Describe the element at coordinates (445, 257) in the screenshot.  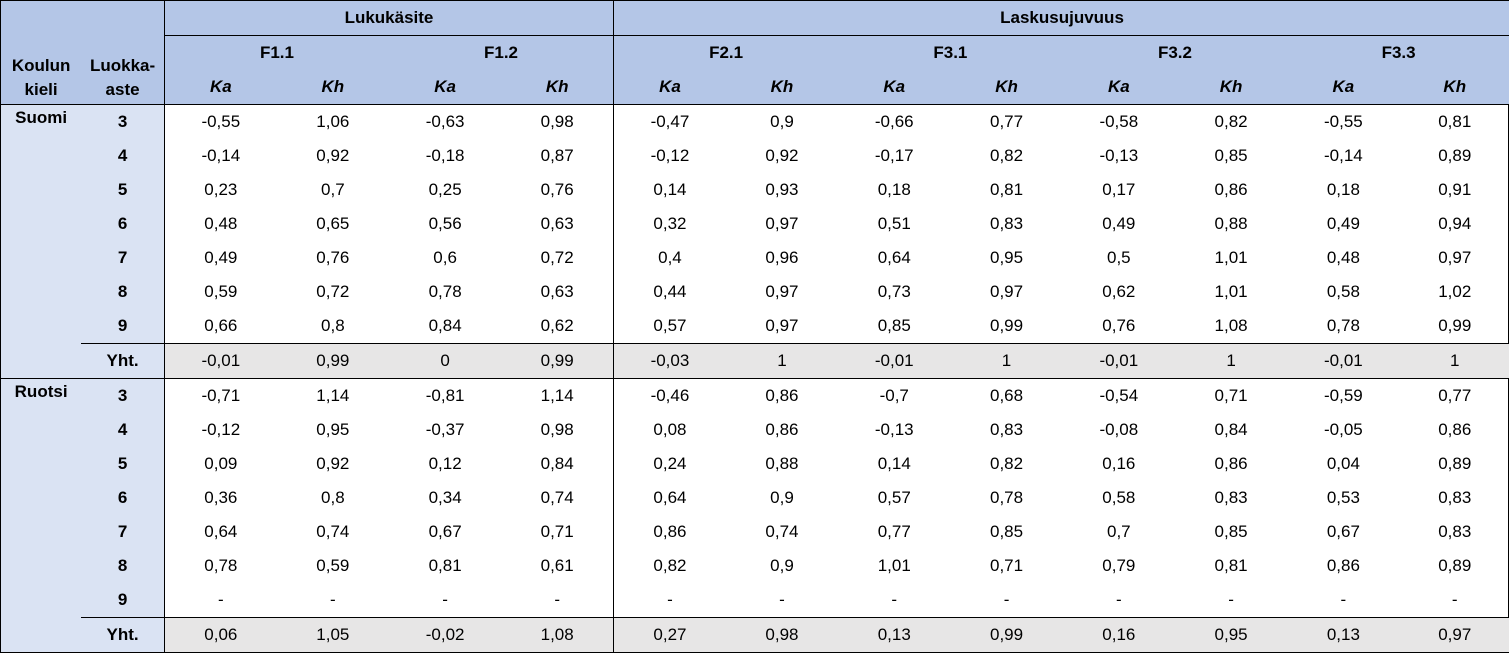
I see `value-cell: 0,6` at that location.